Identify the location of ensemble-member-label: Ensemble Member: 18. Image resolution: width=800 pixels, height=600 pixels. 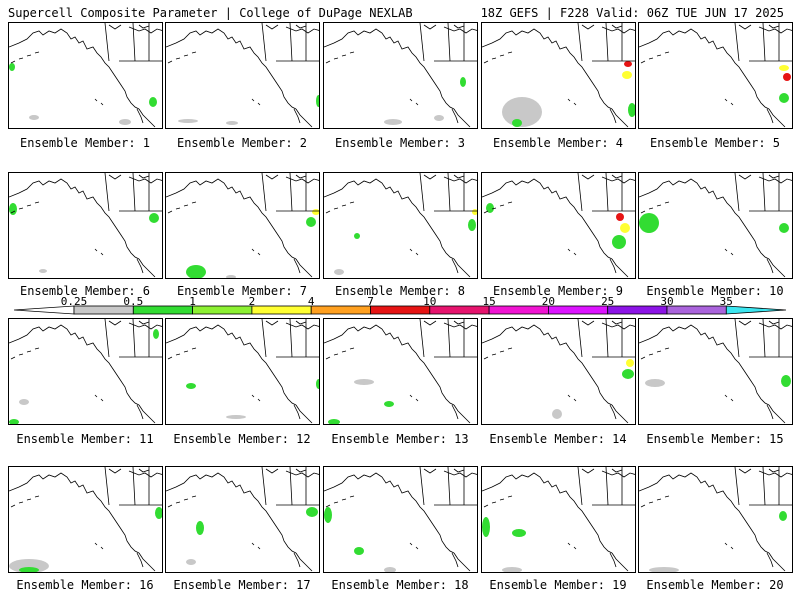
(400, 585).